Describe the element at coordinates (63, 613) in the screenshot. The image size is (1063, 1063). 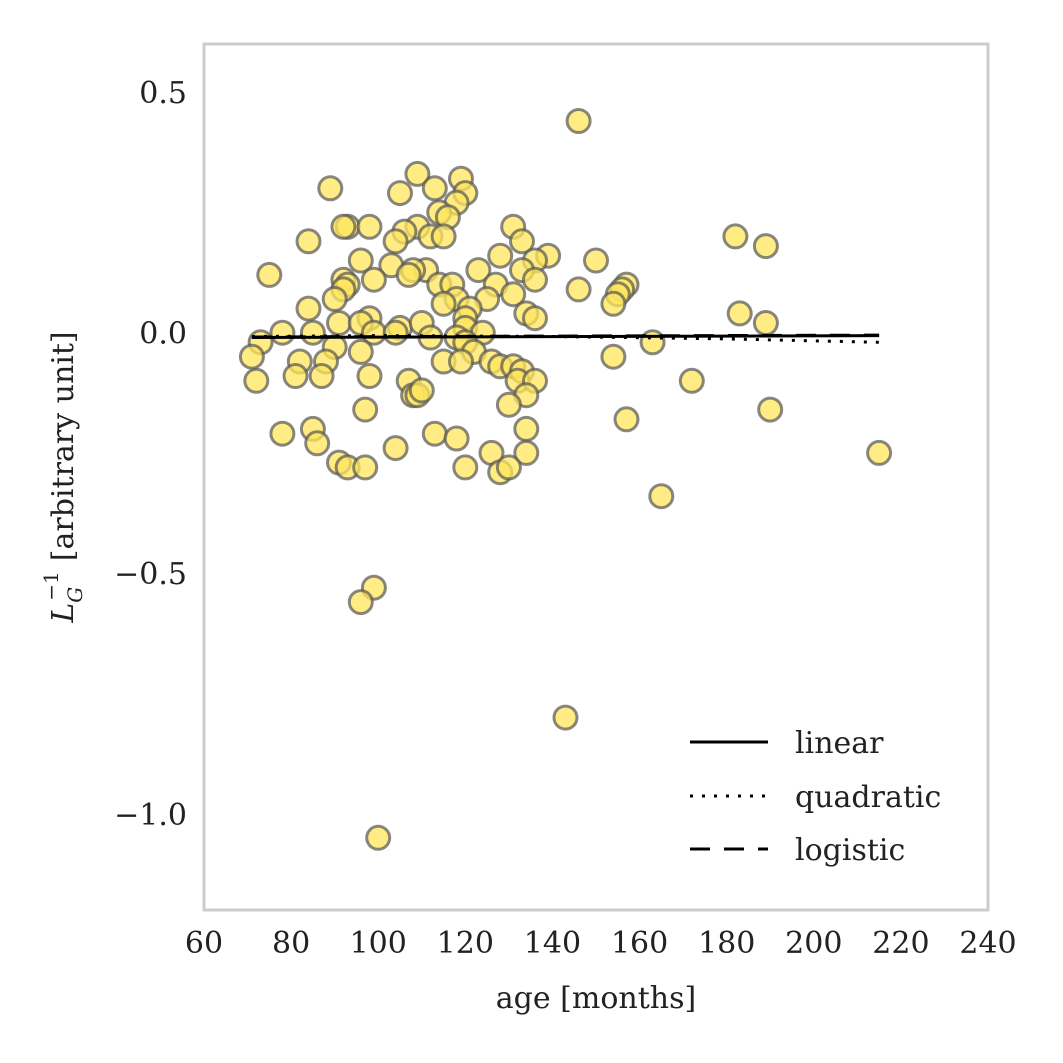
I see `y-axis-symbol: L` at that location.